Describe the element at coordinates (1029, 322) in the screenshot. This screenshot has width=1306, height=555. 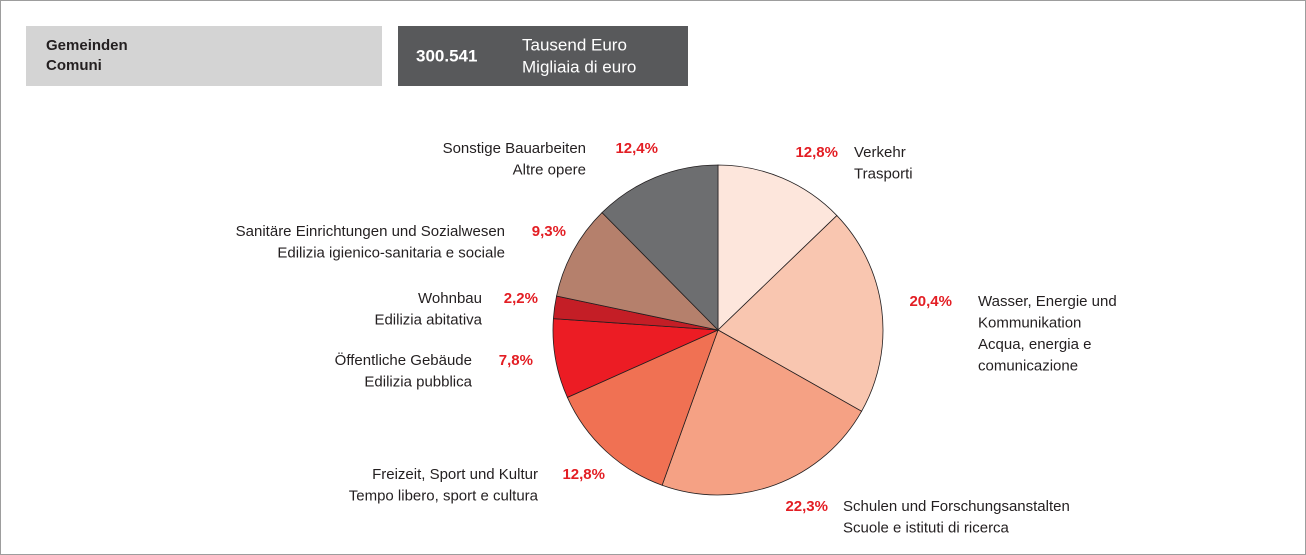
I see `slice-label: Kommunikation` at that location.